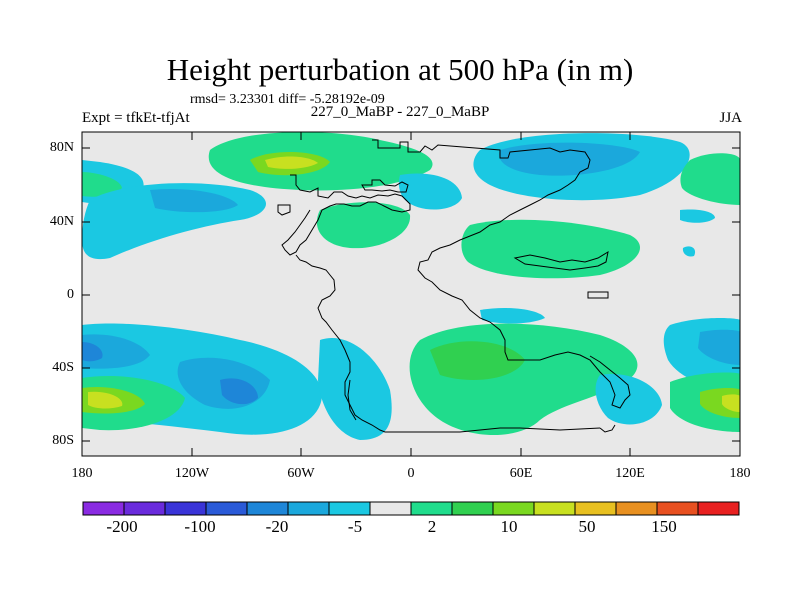  I want to click on colorbar-label: -100, so click(200, 526).